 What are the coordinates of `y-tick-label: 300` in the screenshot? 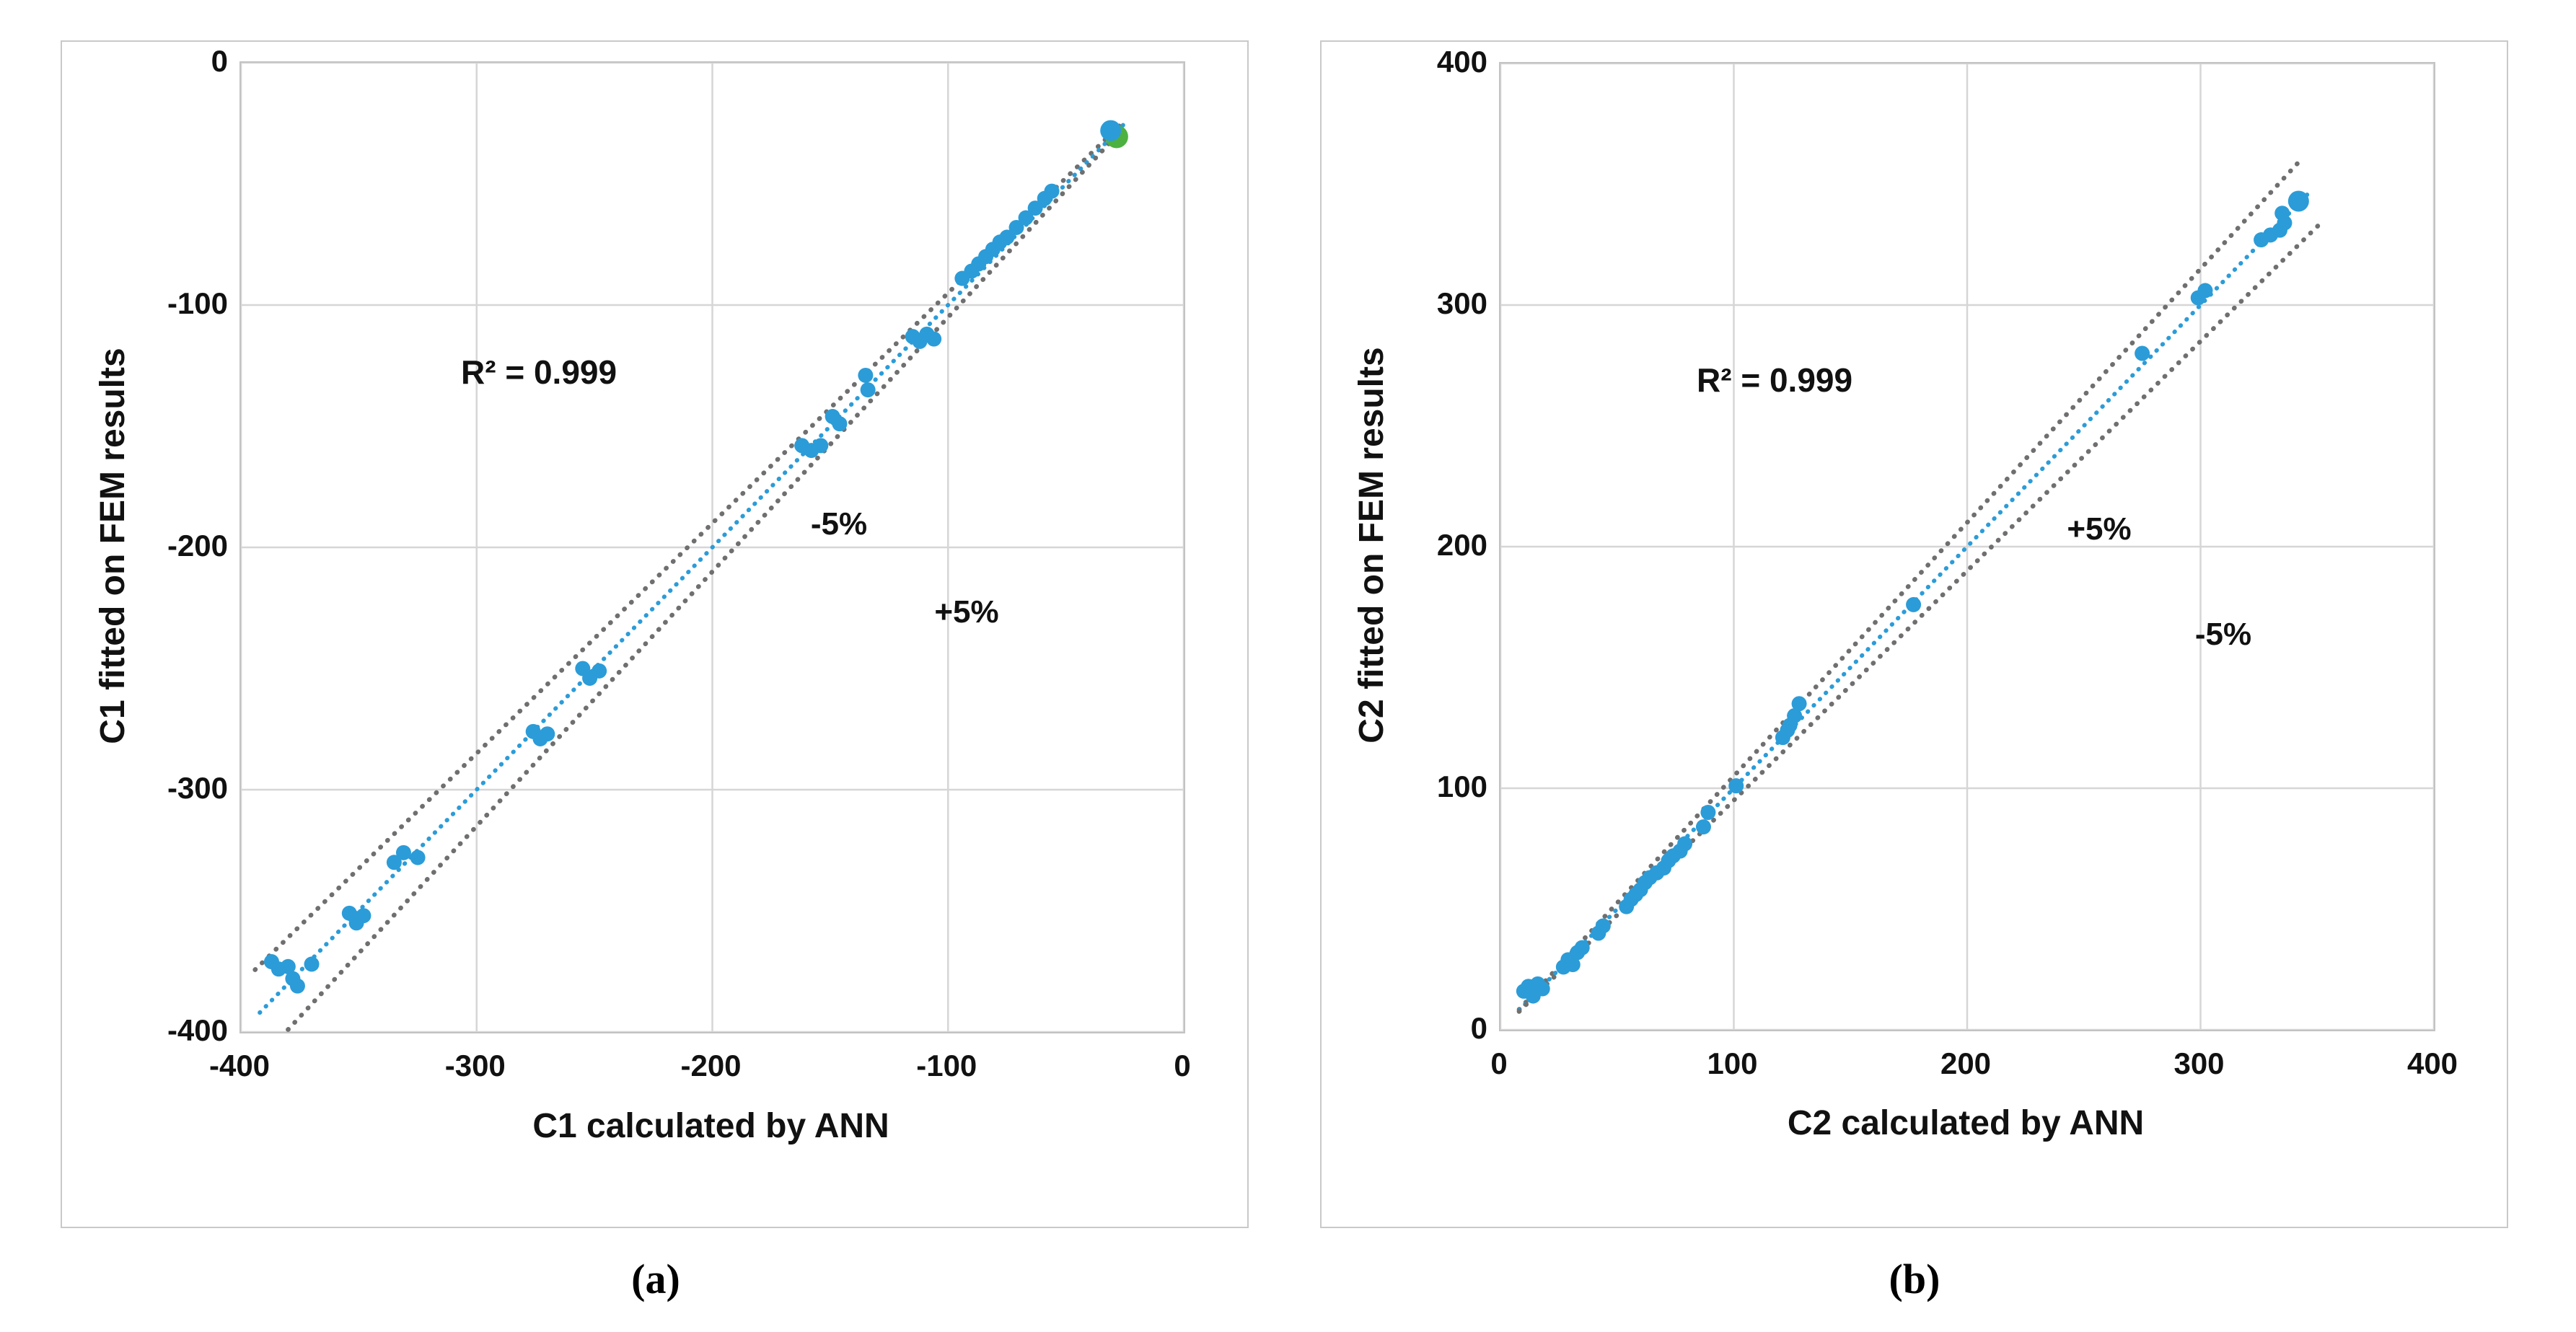 It's located at (1461, 303).